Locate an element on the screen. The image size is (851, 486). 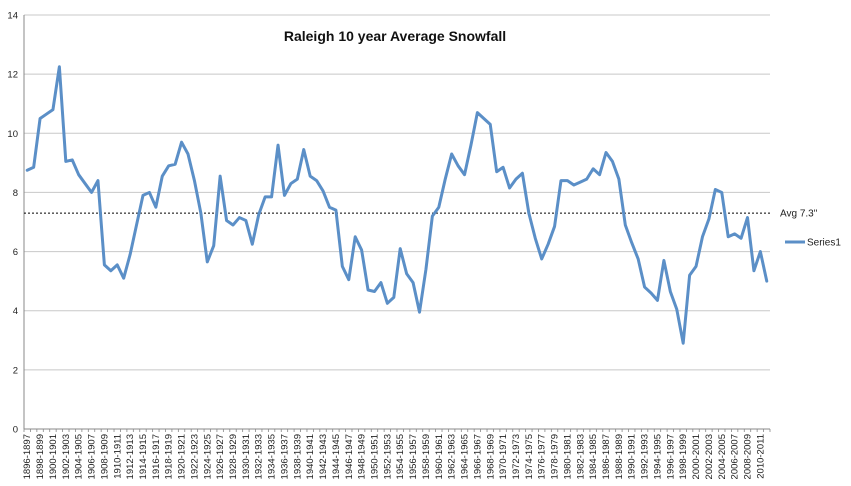
data-point-1979-1980 is located at coordinates (561, 180).